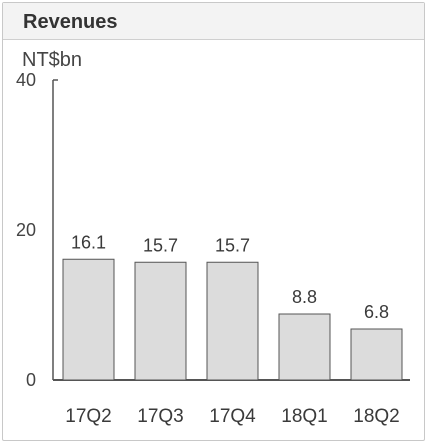 This screenshot has width=427, height=443. Describe the element at coordinates (376, 416) in the screenshot. I see `category-label-18Q2: 18Q2` at that location.